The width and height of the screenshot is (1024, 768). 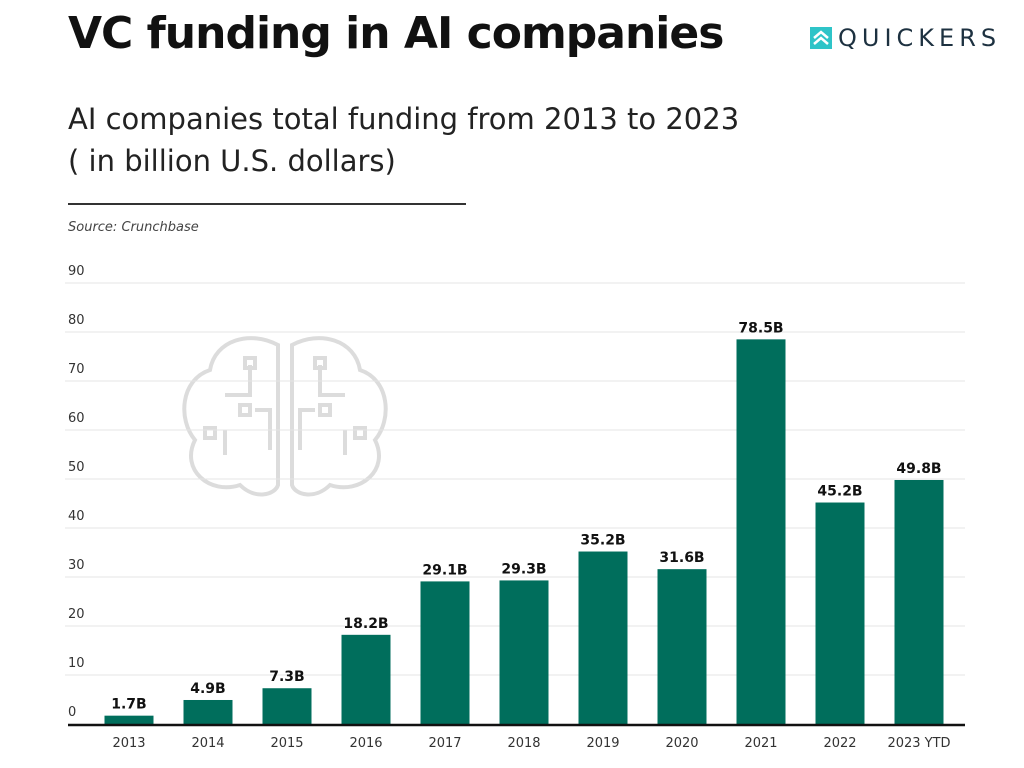 I want to click on x-tick-label: 2018, so click(x=523, y=743).